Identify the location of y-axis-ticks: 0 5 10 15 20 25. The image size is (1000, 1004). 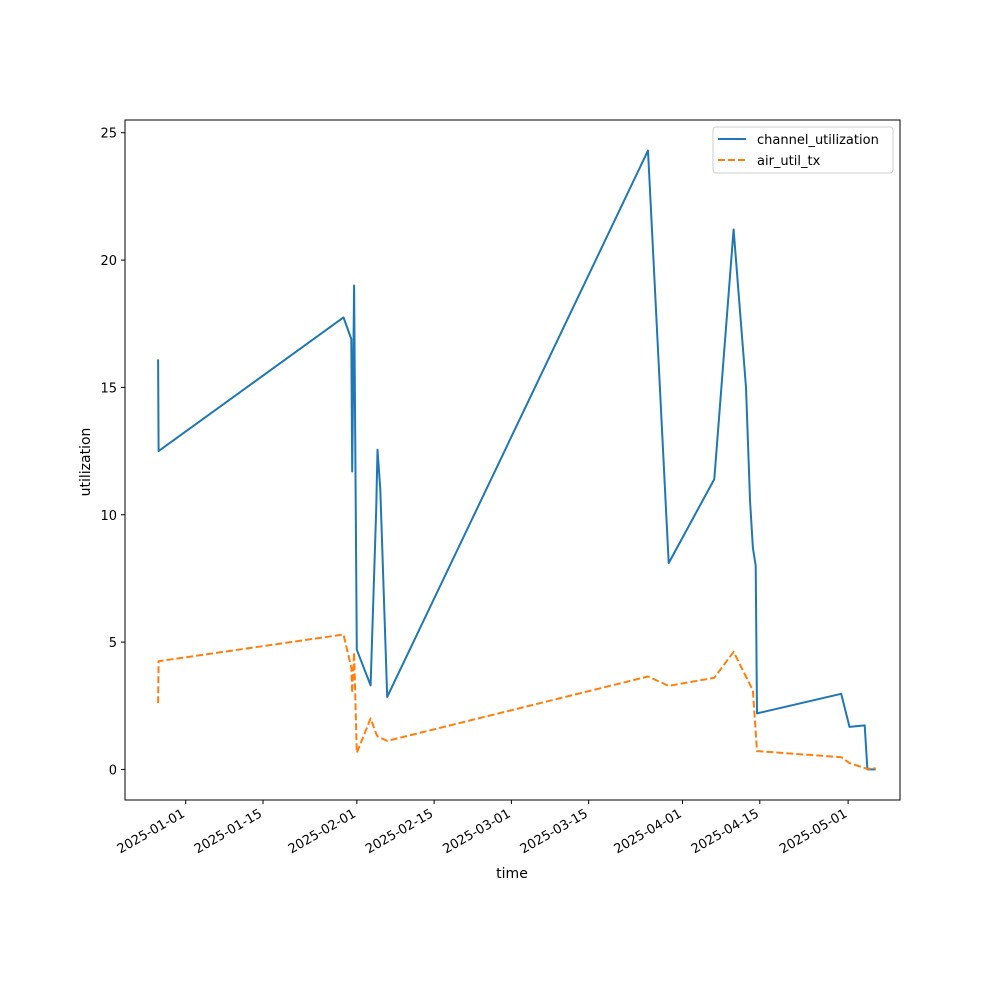
(112, 452).